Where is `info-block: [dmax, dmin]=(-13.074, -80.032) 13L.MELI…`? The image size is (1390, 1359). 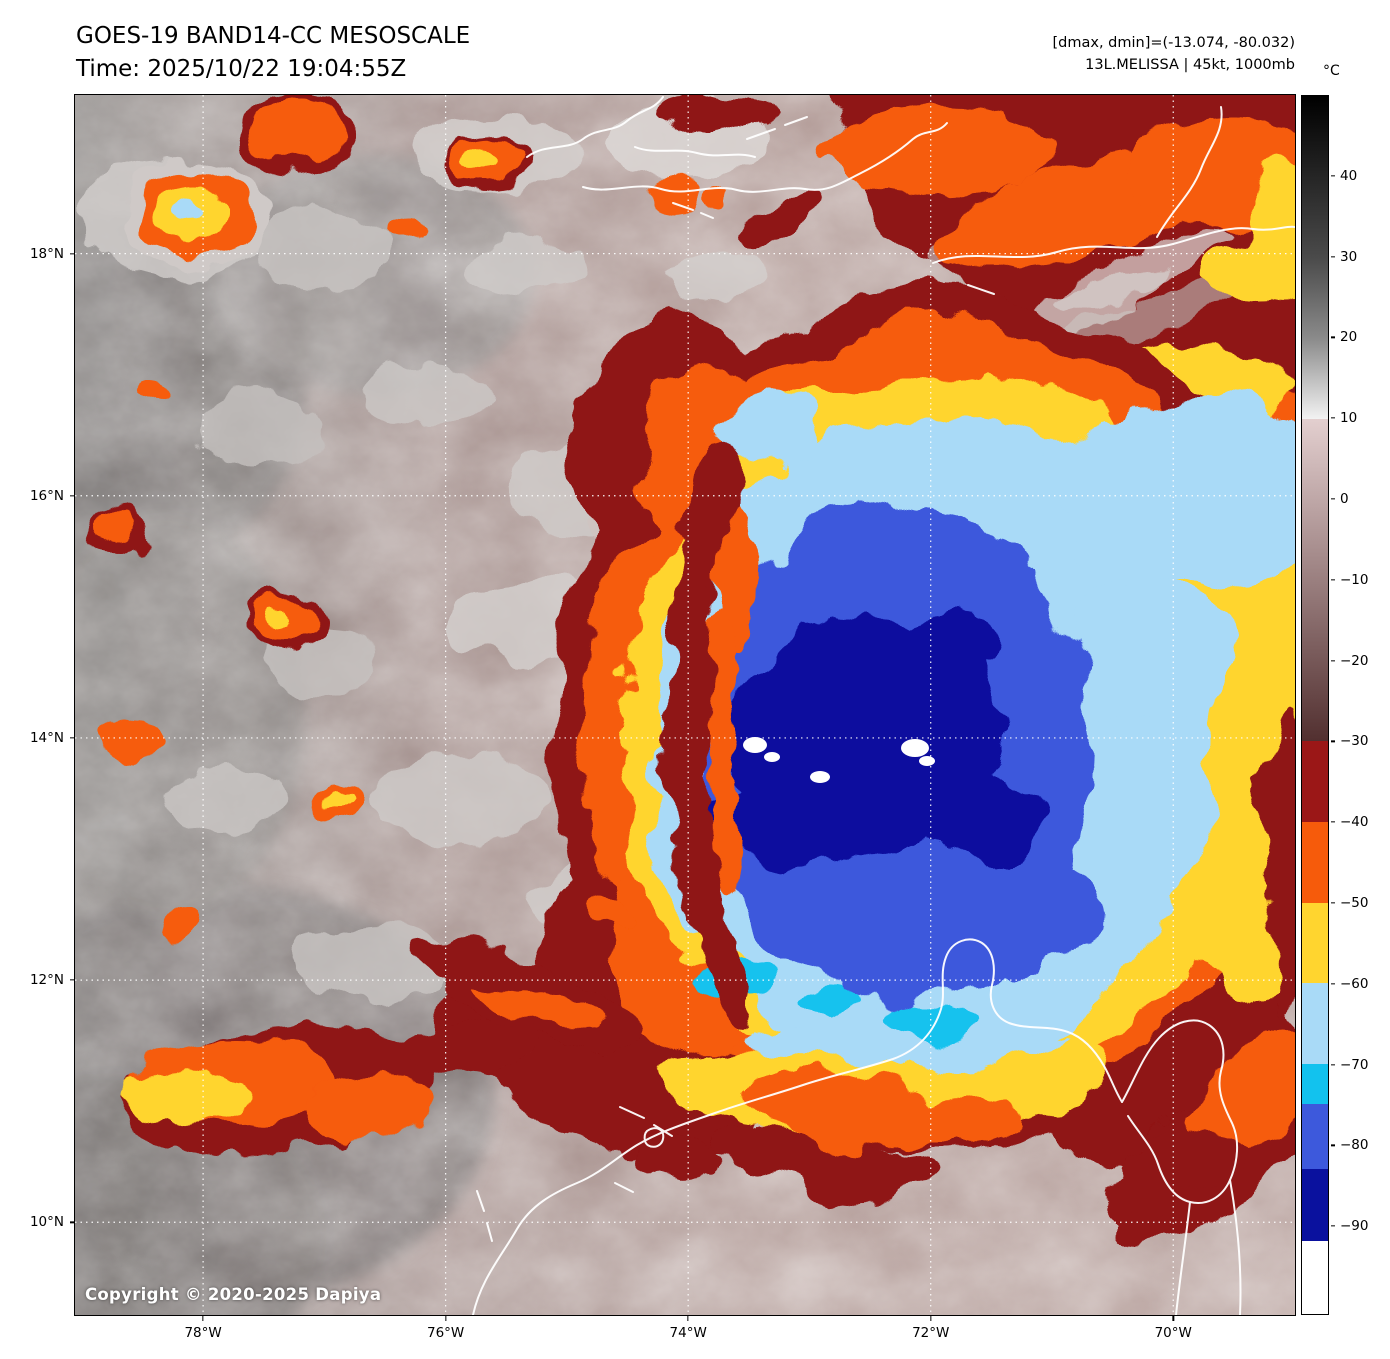 info-block: [dmax, dmin]=(-13.074, -80.032) 13L.MELI… is located at coordinates (1174, 54).